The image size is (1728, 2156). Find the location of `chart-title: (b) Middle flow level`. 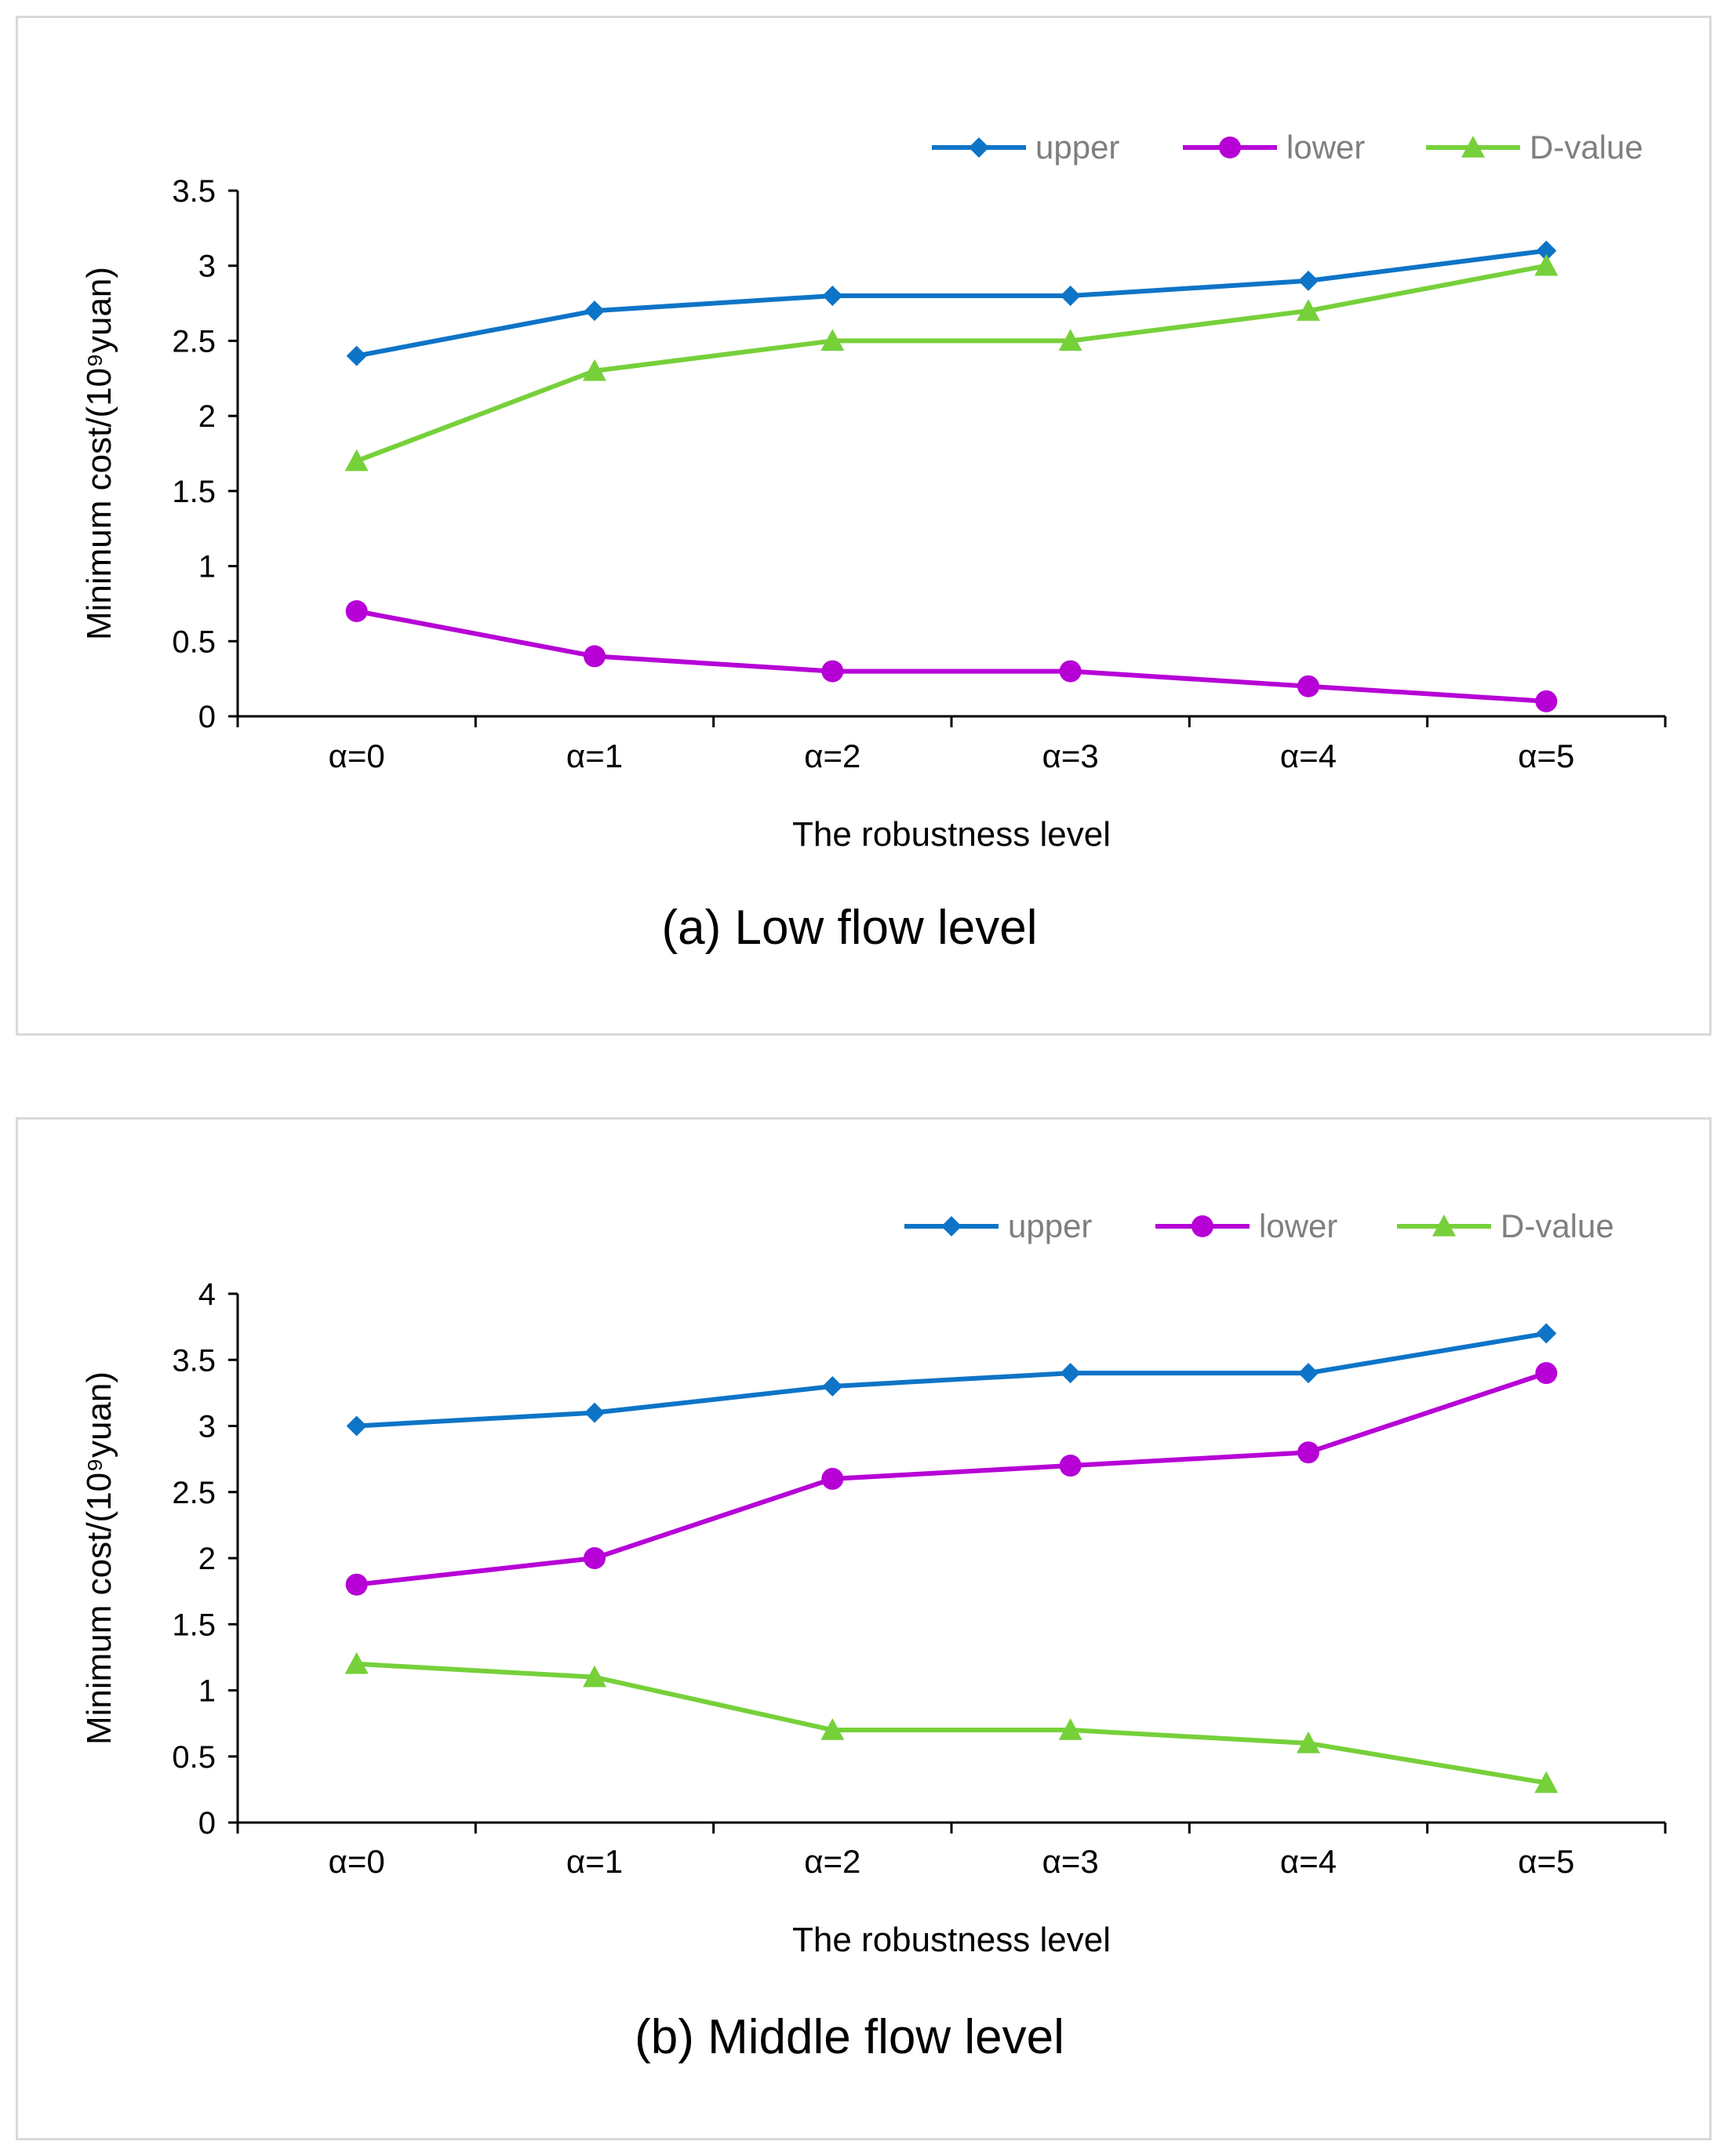

chart-title: (b) Middle flow level is located at coordinates (850, 2037).